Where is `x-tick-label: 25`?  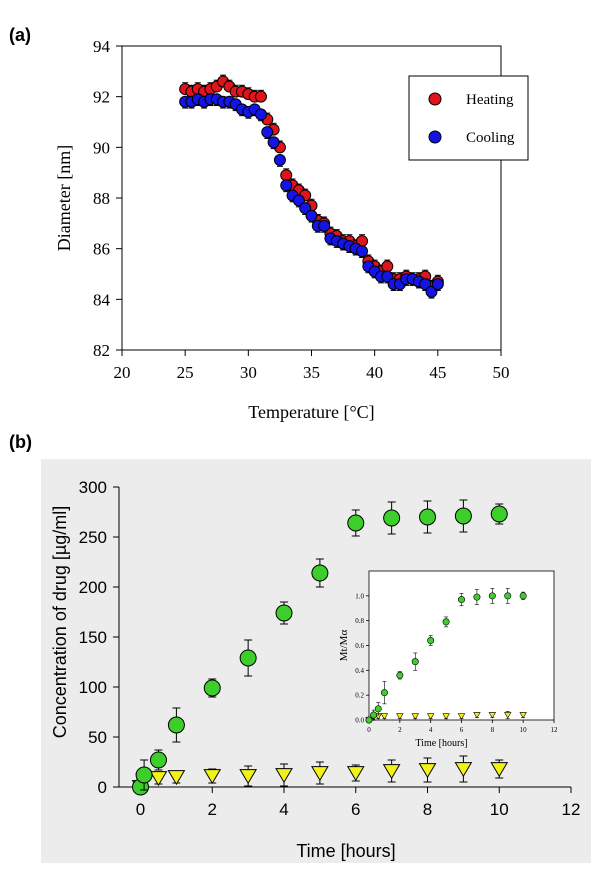
x-tick-label: 25 is located at coordinates (185, 372).